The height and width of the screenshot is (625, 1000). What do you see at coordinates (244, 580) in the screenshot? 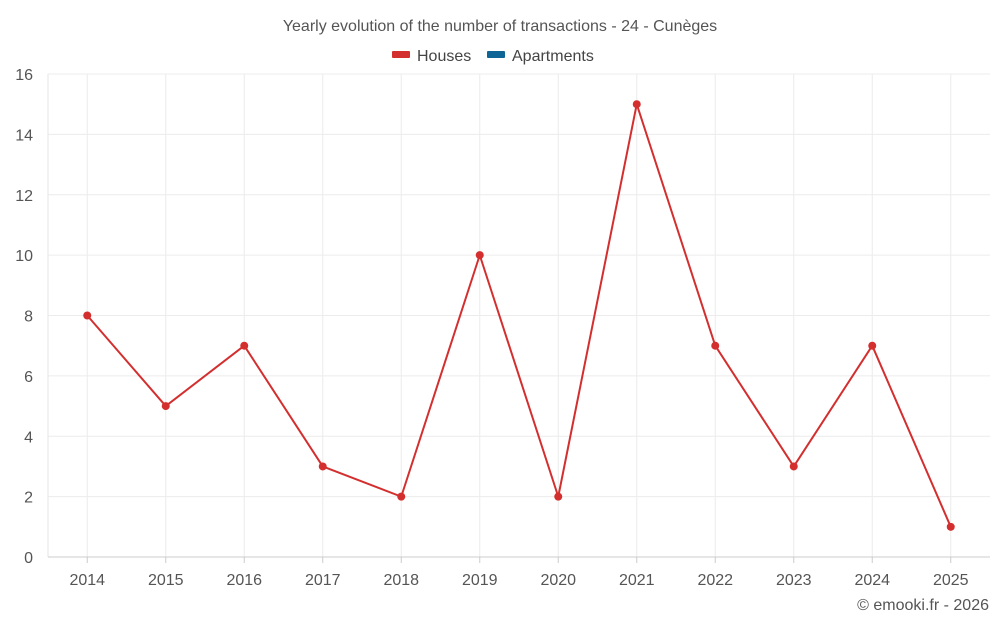
I see `x-tick-label: 2016` at bounding box center [244, 580].